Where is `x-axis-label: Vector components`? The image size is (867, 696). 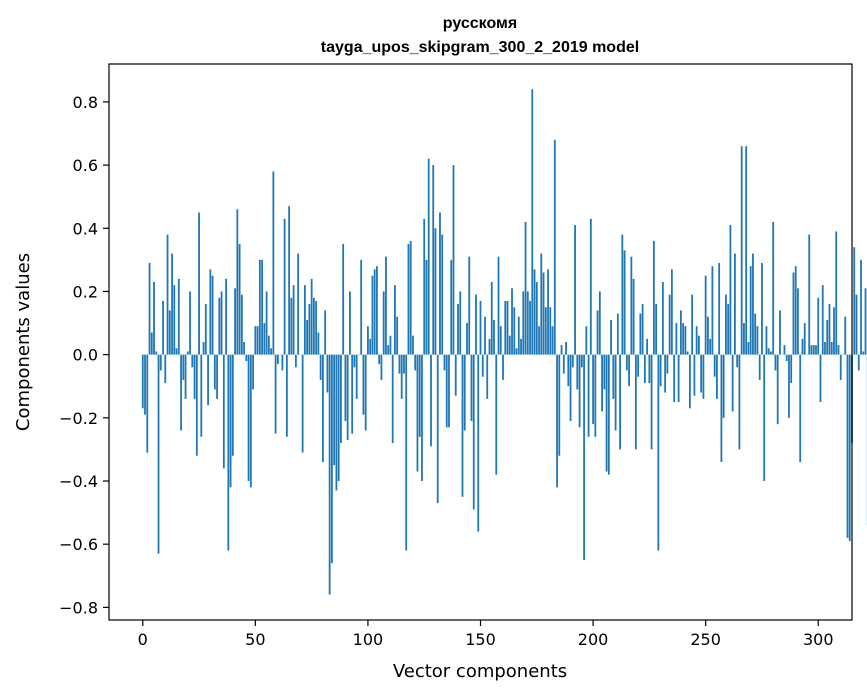 x-axis-label: Vector components is located at coordinates (480, 671).